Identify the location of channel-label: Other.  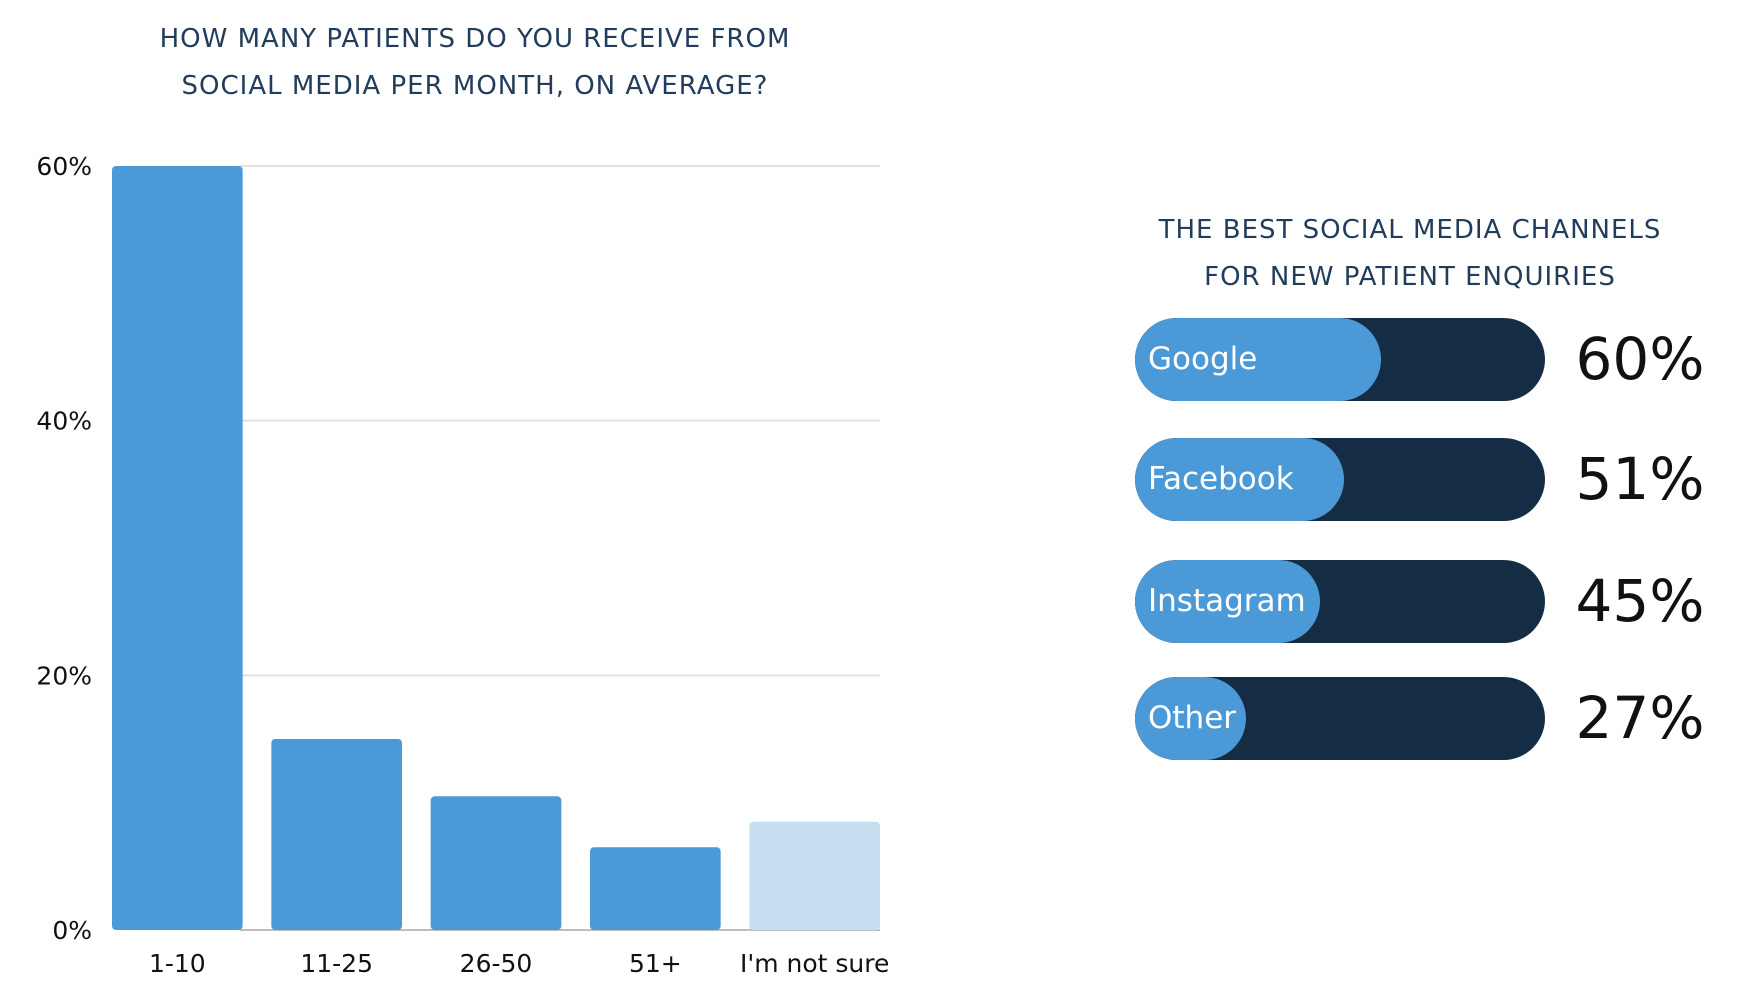
(1192, 718).